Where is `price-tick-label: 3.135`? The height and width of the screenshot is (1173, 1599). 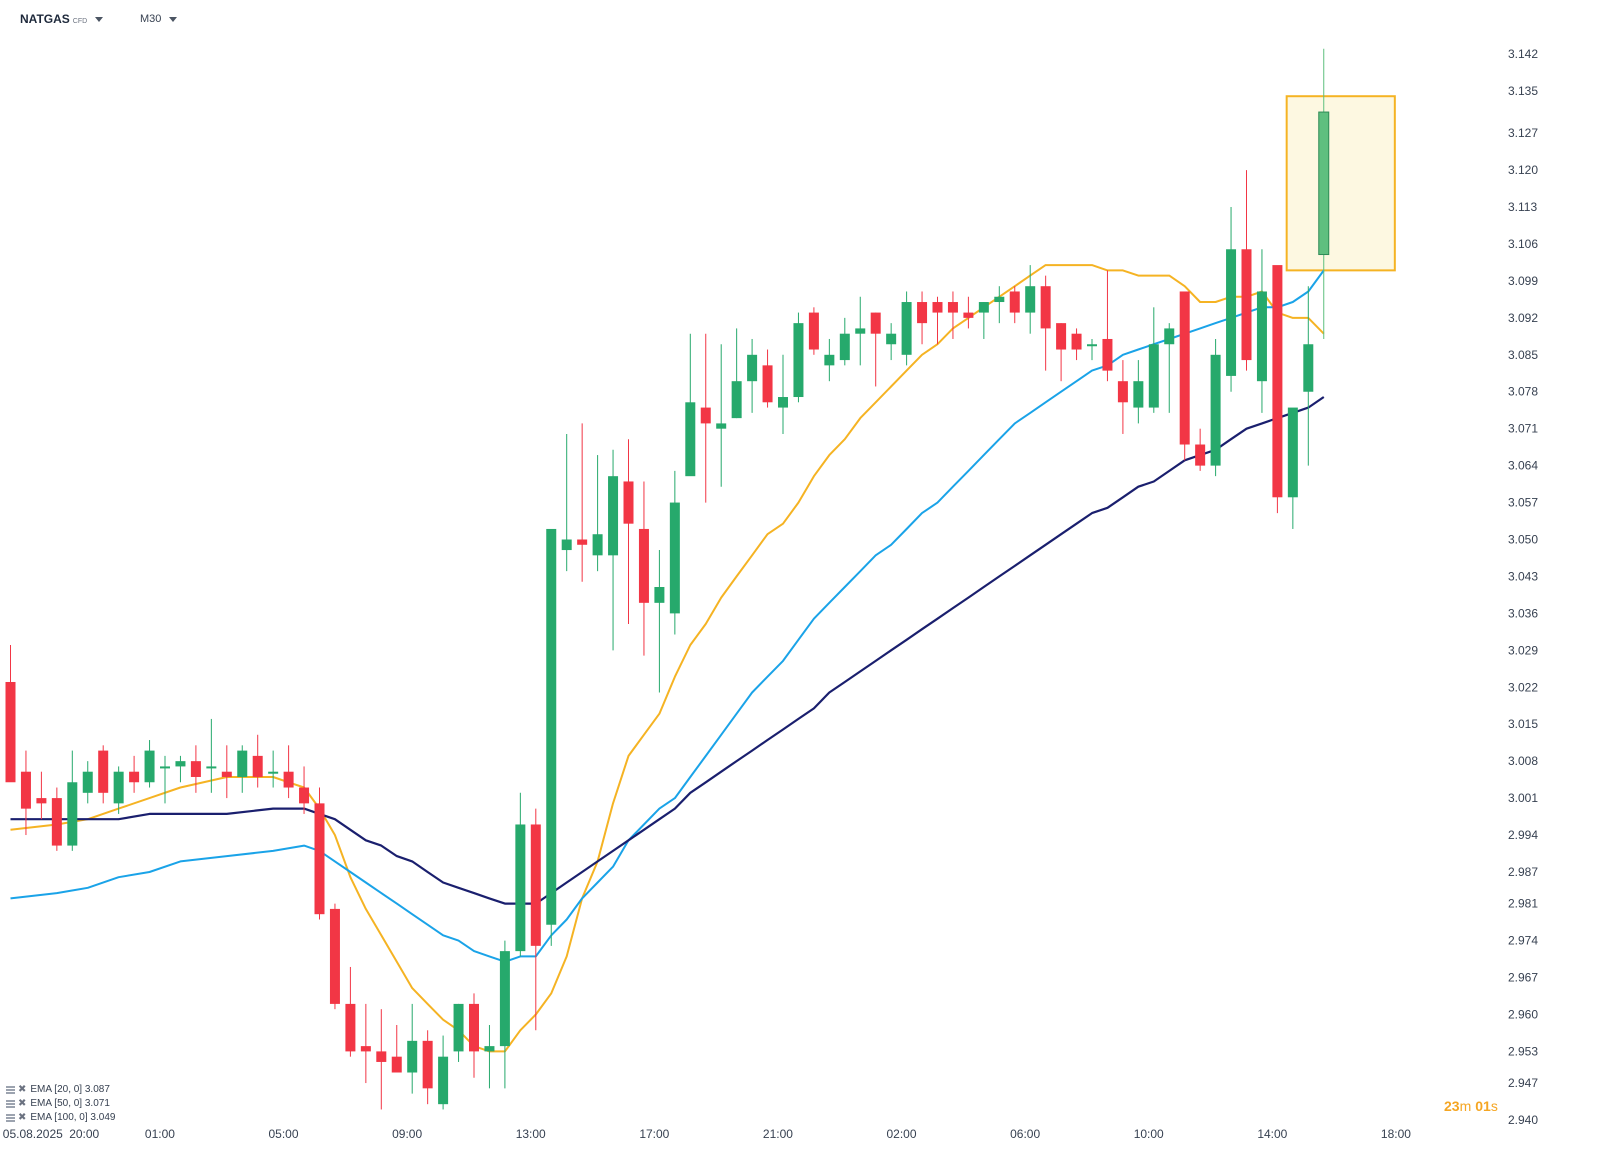
price-tick-label: 3.135 is located at coordinates (1523, 91).